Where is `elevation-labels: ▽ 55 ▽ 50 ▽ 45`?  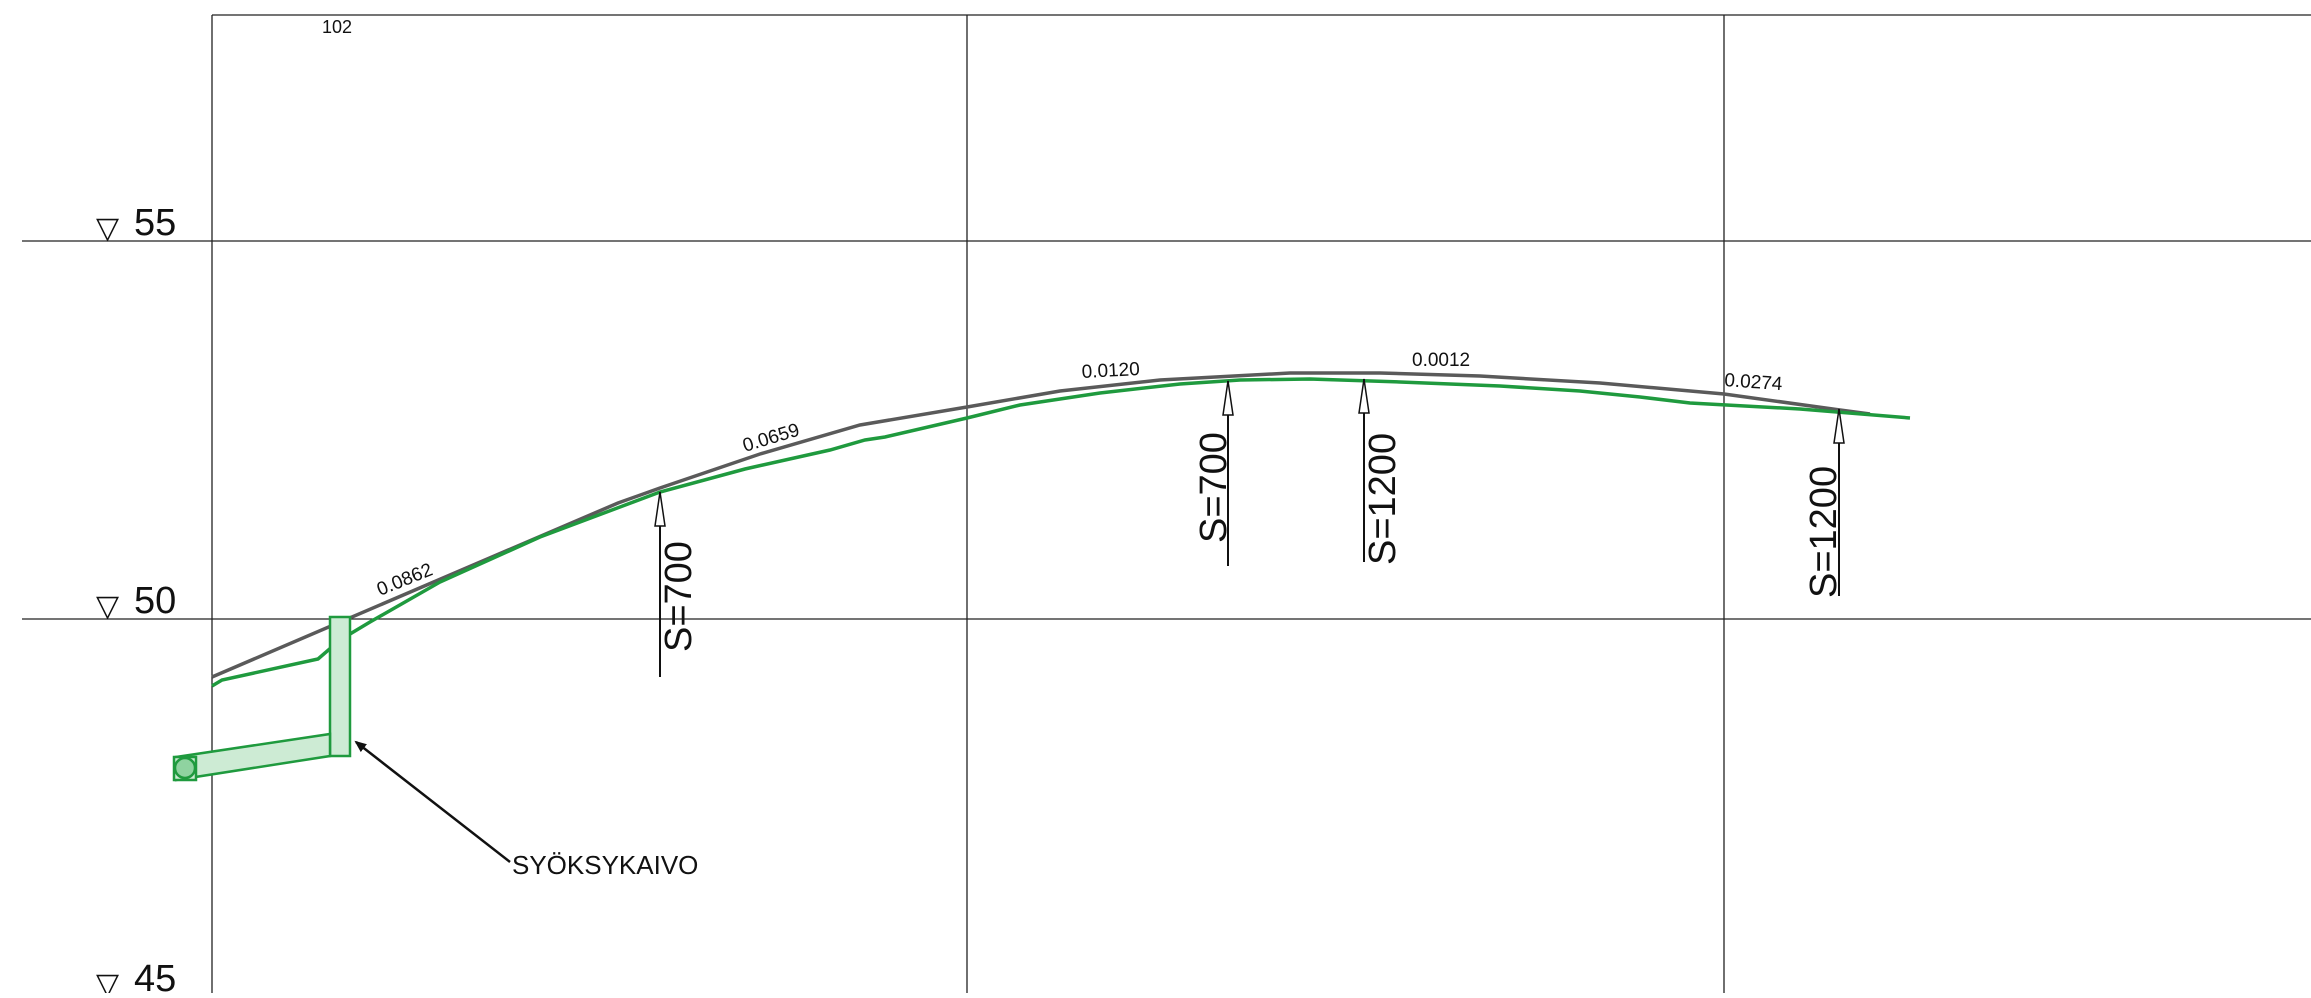 elevation-labels: ▽ 55 ▽ 50 ▽ 45 is located at coordinates (136, 600).